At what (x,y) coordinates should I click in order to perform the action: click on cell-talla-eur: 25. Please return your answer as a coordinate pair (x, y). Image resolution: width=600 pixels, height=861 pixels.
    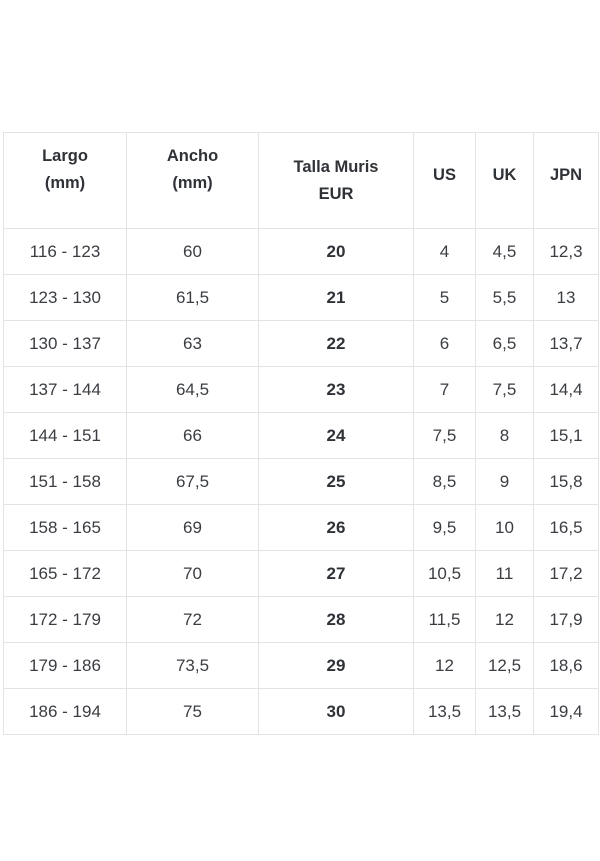
    Looking at the image, I should click on (336, 481).